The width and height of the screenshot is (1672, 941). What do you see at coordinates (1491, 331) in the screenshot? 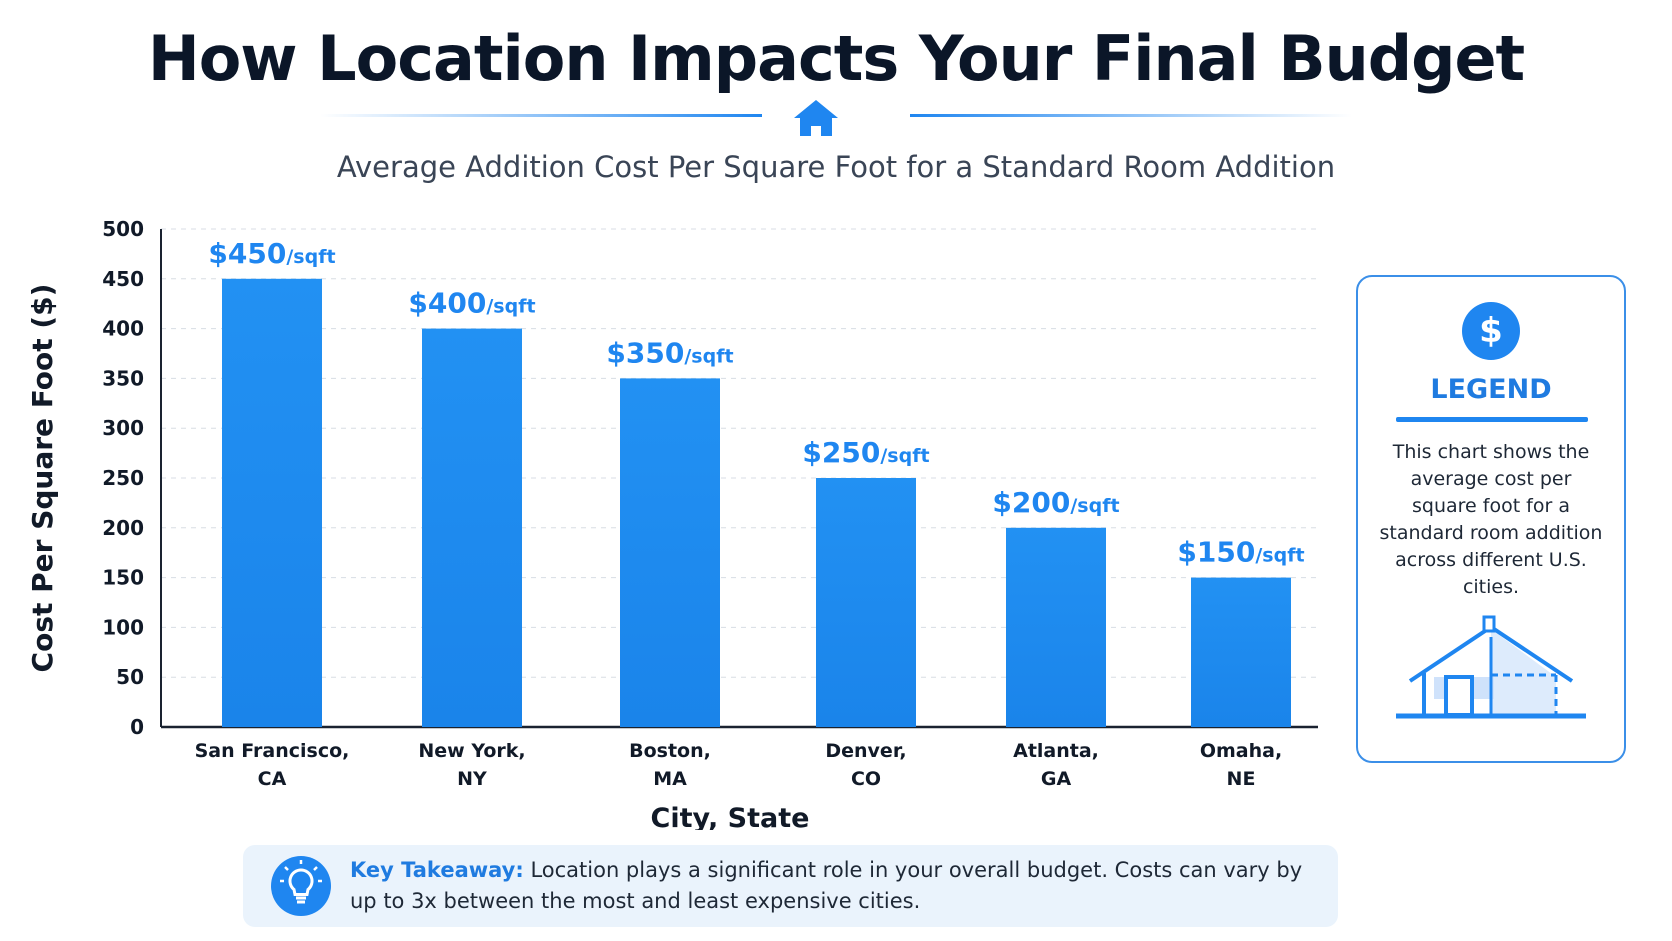
I see `dollar-icon: $` at bounding box center [1491, 331].